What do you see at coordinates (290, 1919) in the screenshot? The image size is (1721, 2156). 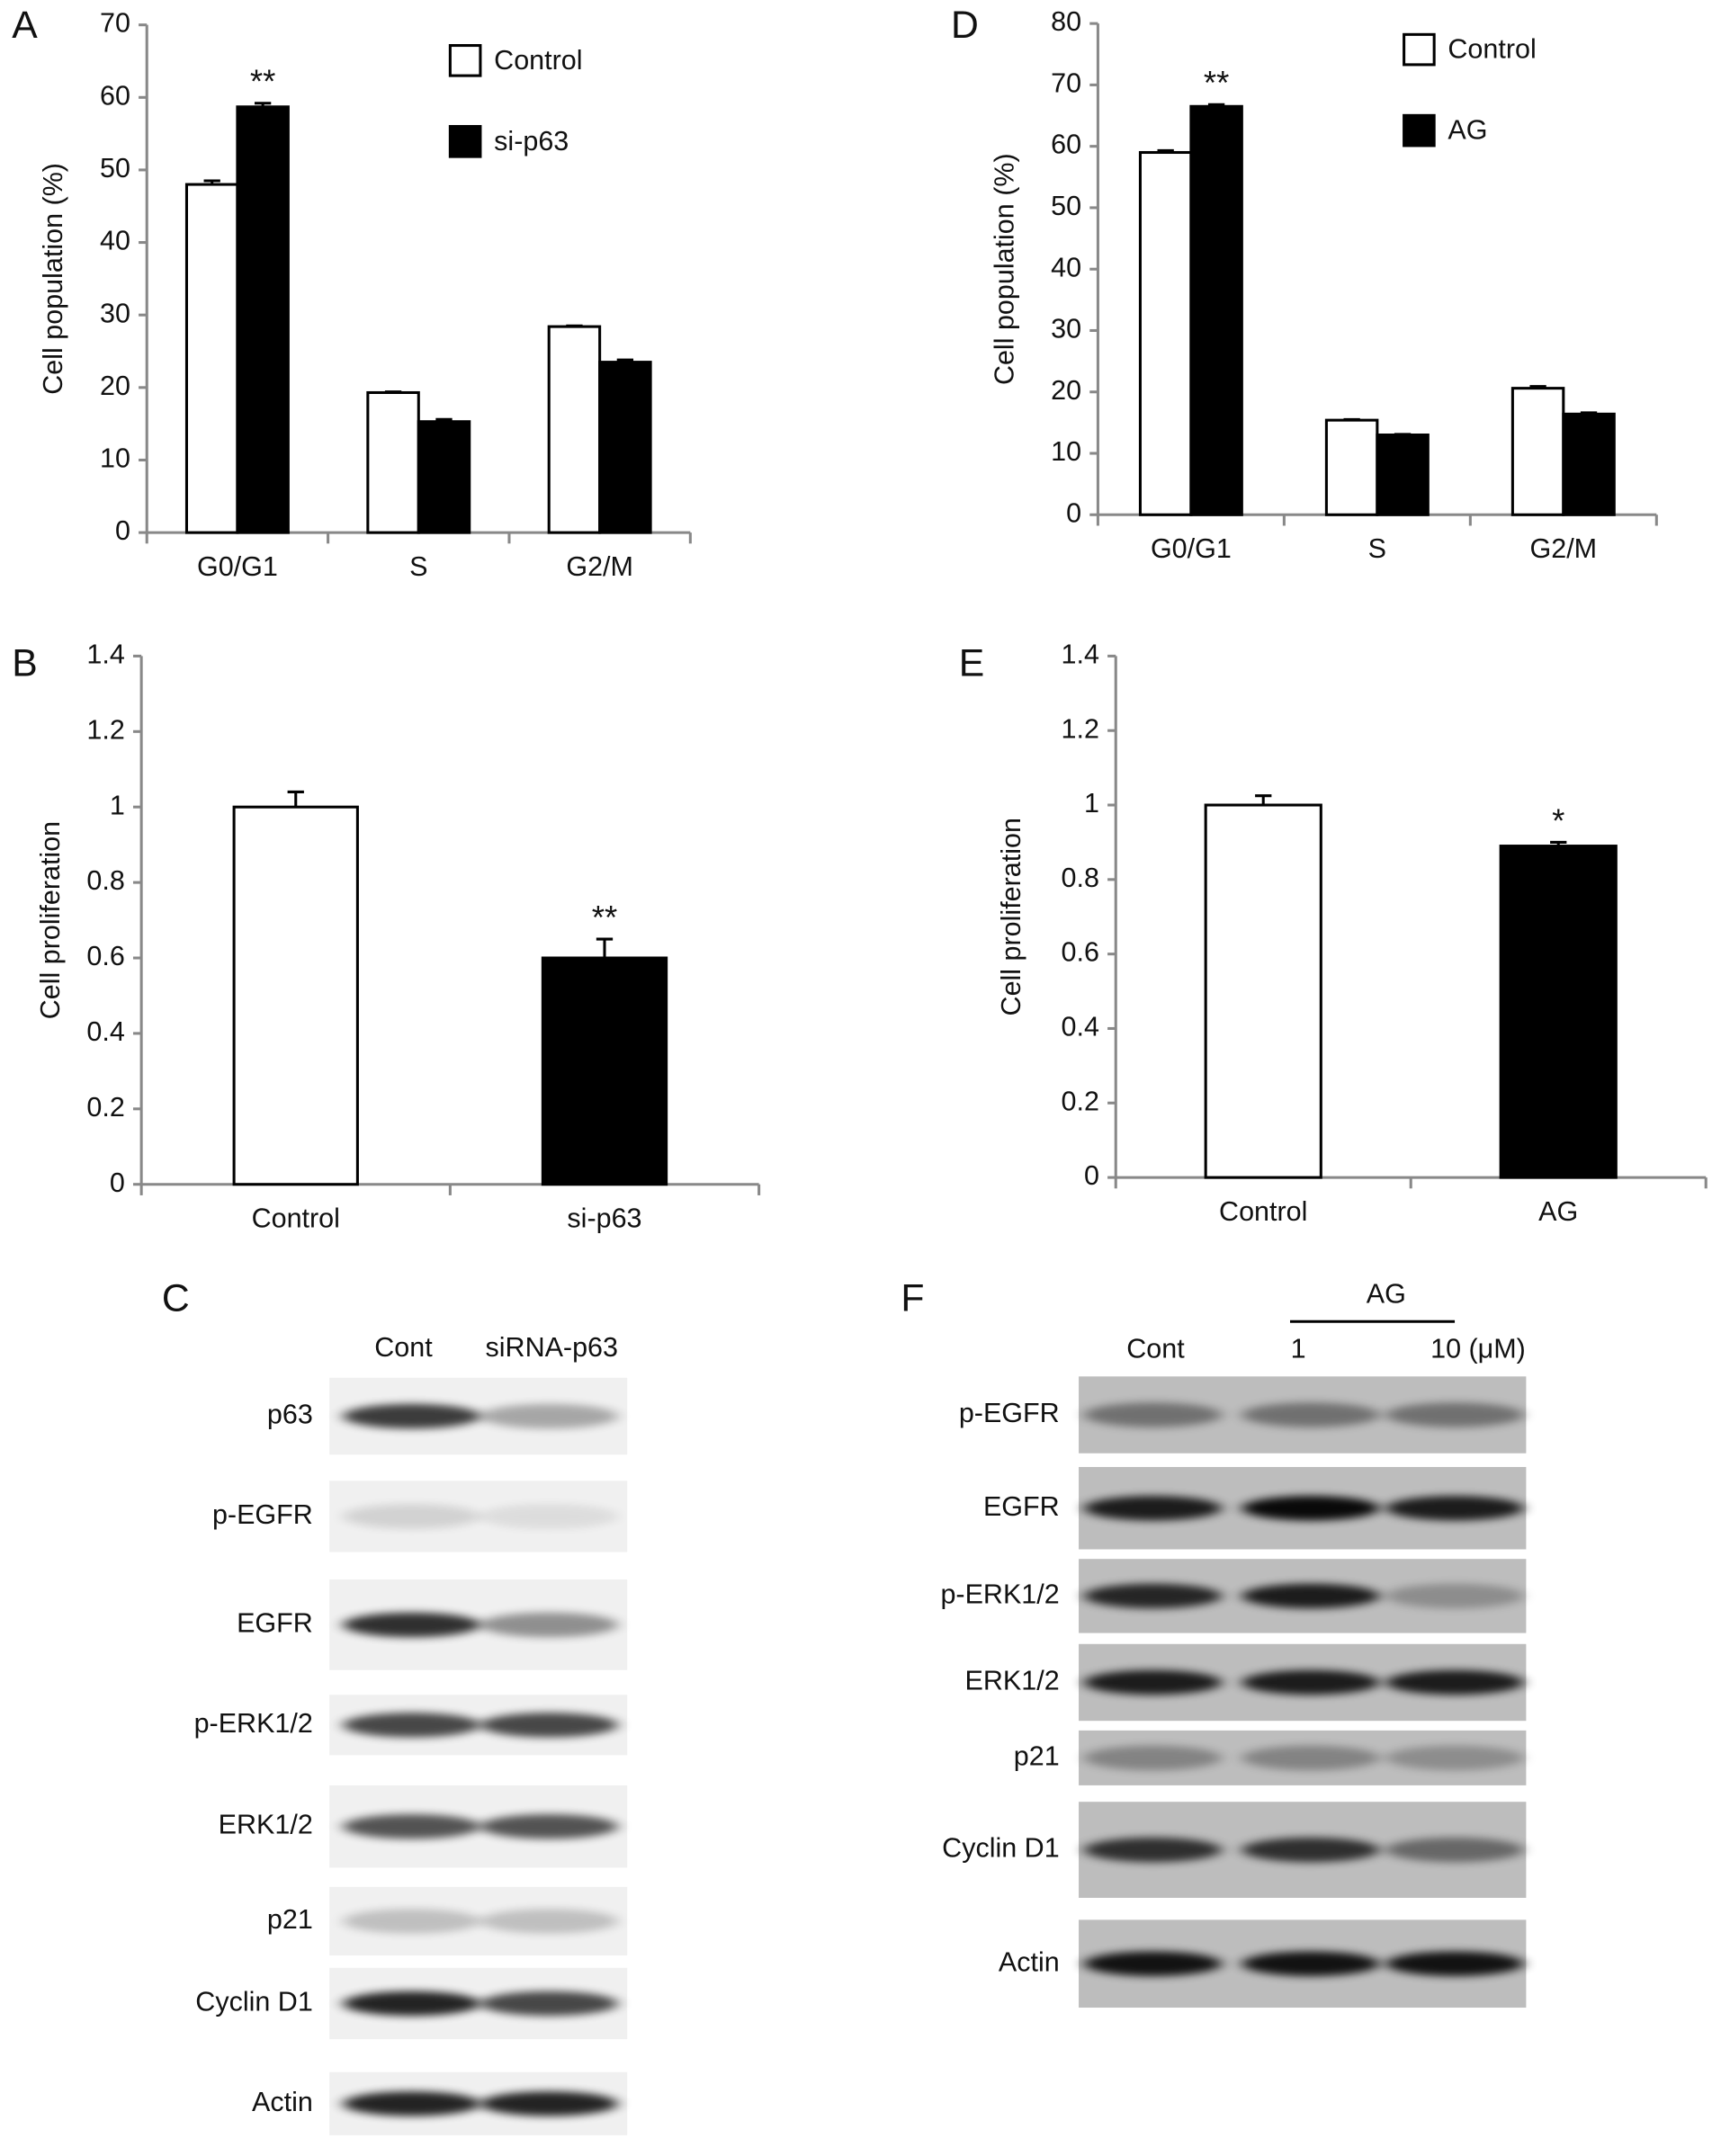 I see `blot-row-label: p21` at bounding box center [290, 1919].